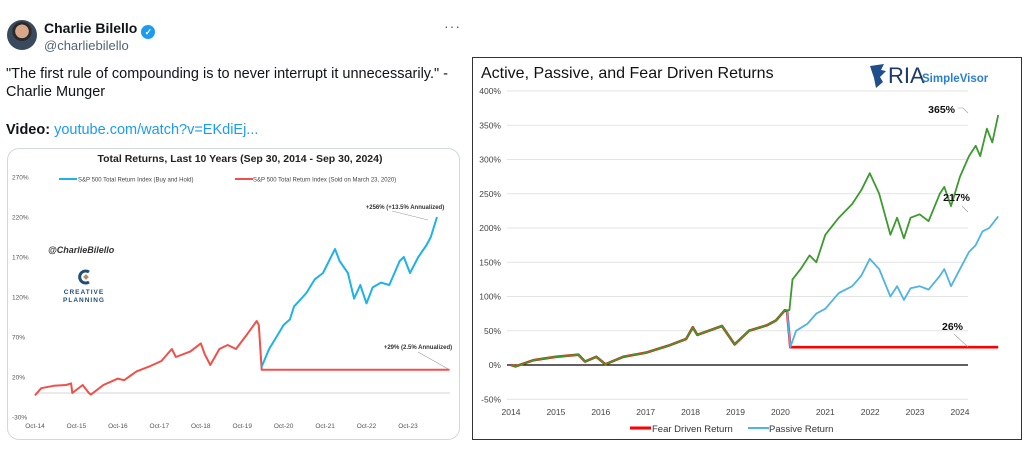  What do you see at coordinates (870, 412) in the screenshot?
I see `x-tick-label: 2022` at bounding box center [870, 412].